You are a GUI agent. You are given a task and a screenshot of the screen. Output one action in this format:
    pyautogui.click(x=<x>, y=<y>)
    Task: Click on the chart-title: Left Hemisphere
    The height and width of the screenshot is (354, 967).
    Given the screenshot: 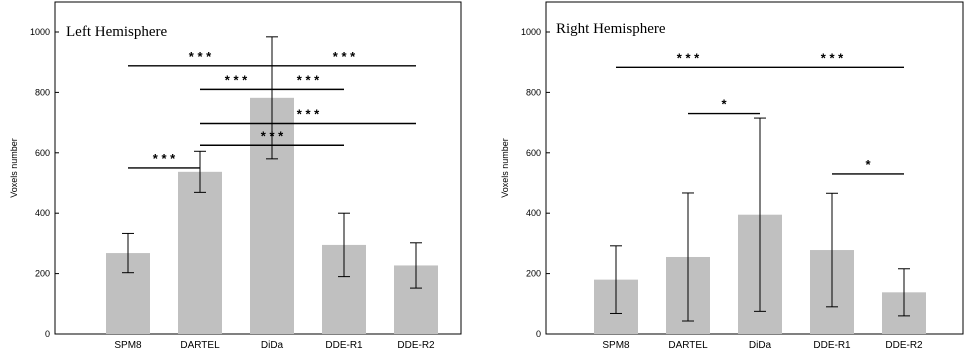 What is the action you would take?
    pyautogui.click(x=117, y=32)
    